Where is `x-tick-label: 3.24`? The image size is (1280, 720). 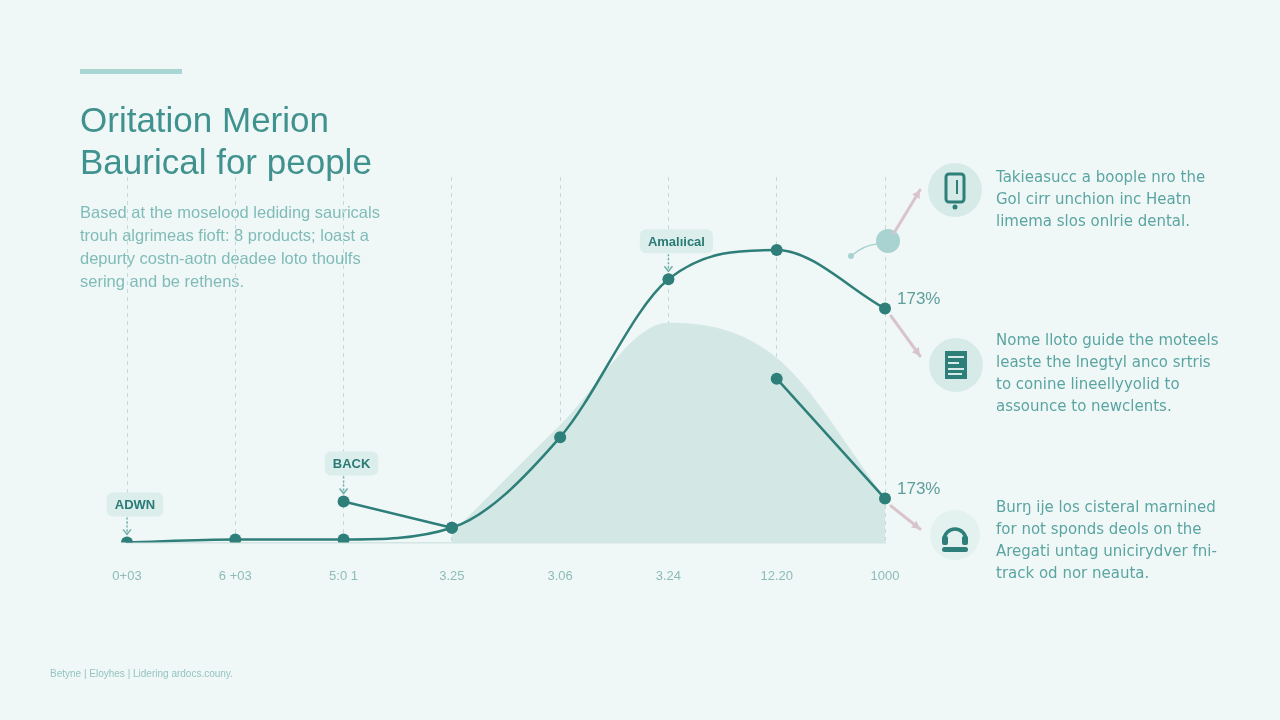 x-tick-label: 3.24 is located at coordinates (668, 575).